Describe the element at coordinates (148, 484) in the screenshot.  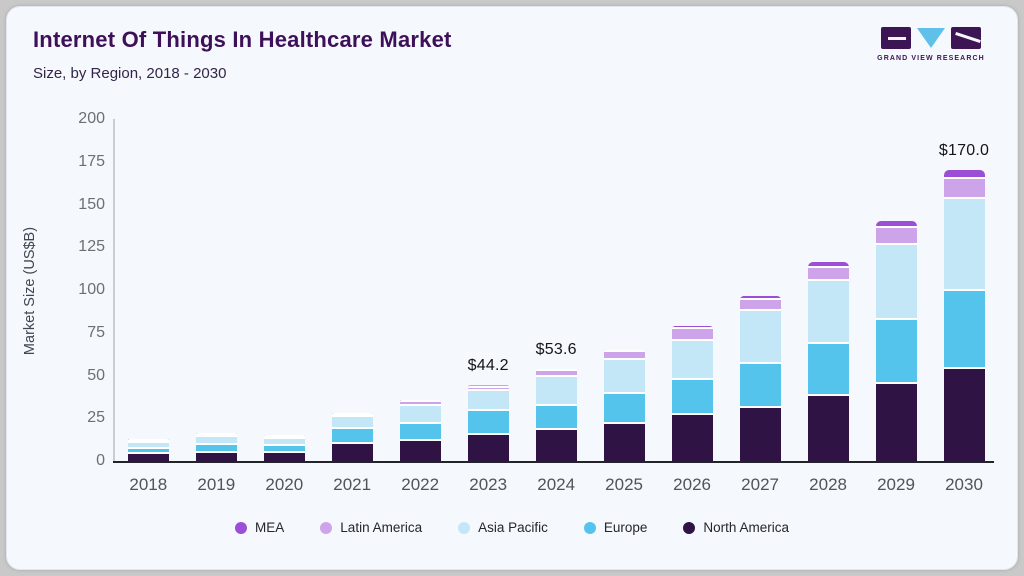
I see `x-tick-label: 2018` at that location.